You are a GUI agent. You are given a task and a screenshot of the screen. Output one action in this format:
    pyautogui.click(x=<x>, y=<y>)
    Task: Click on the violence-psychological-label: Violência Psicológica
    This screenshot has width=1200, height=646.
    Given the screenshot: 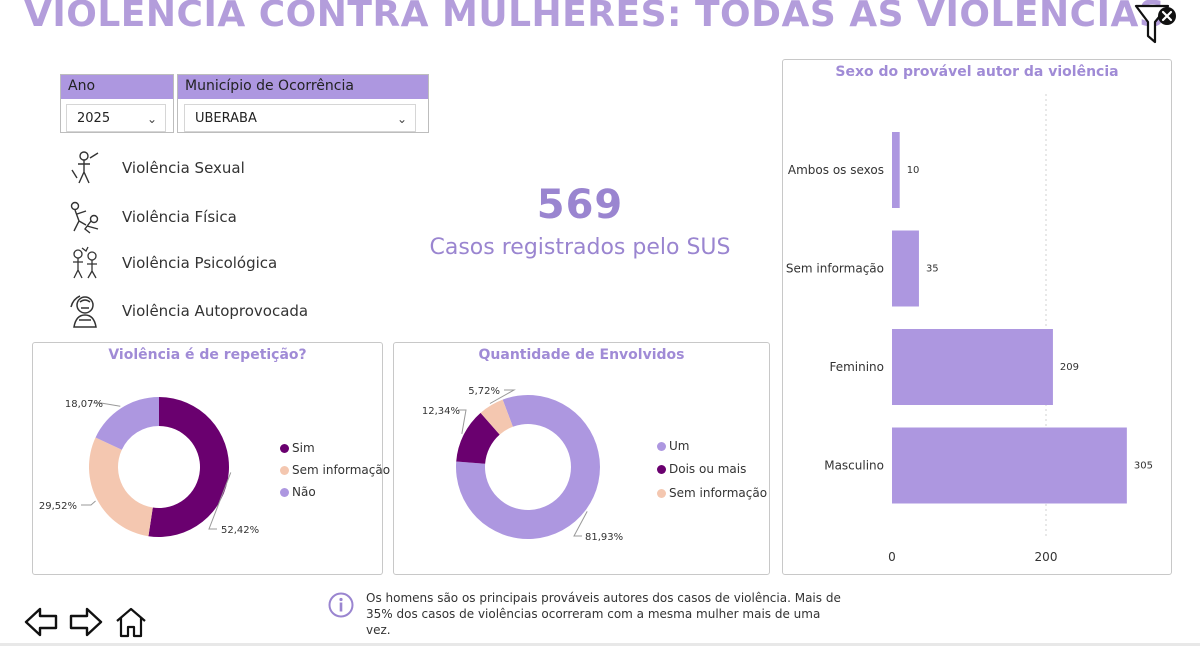 What is the action you would take?
    pyautogui.click(x=200, y=263)
    